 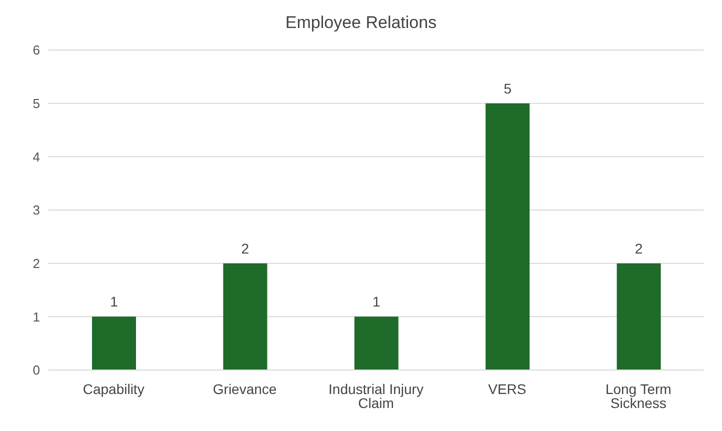 What do you see at coordinates (376, 395) in the screenshot?
I see `x-tick-label: Industrial Injury Claim` at bounding box center [376, 395].